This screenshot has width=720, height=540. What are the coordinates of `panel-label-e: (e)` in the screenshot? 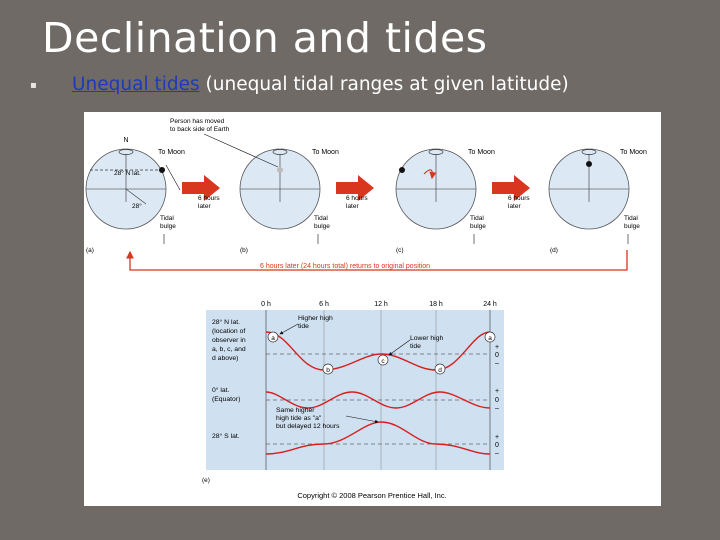 It's located at (206, 480).